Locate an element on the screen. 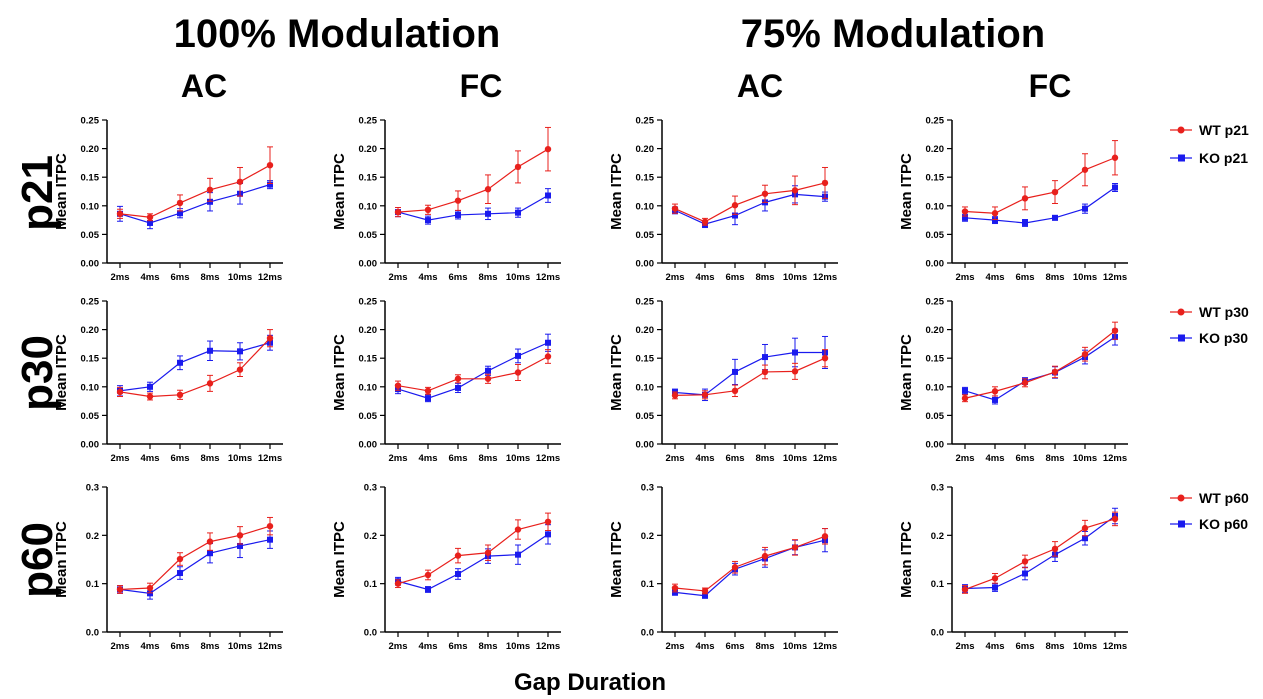 This screenshot has height=699, width=1263. global-x-label: Gap Duration is located at coordinates (590, 682).